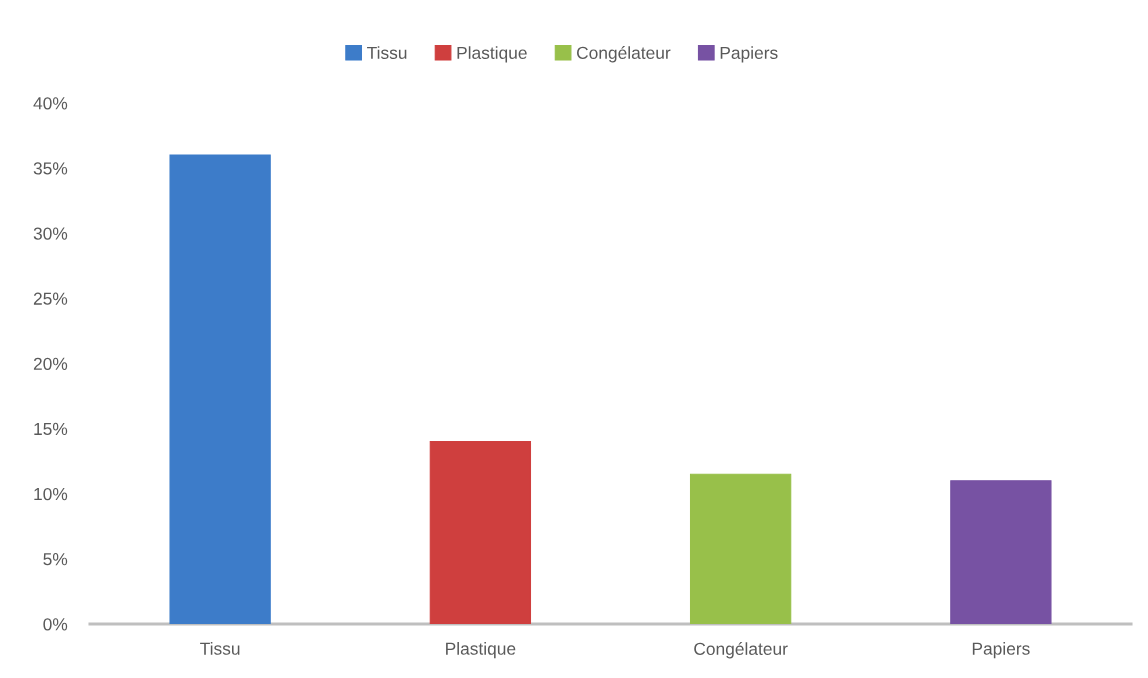  I want to click on y-tick-label: 20%, so click(50, 363).